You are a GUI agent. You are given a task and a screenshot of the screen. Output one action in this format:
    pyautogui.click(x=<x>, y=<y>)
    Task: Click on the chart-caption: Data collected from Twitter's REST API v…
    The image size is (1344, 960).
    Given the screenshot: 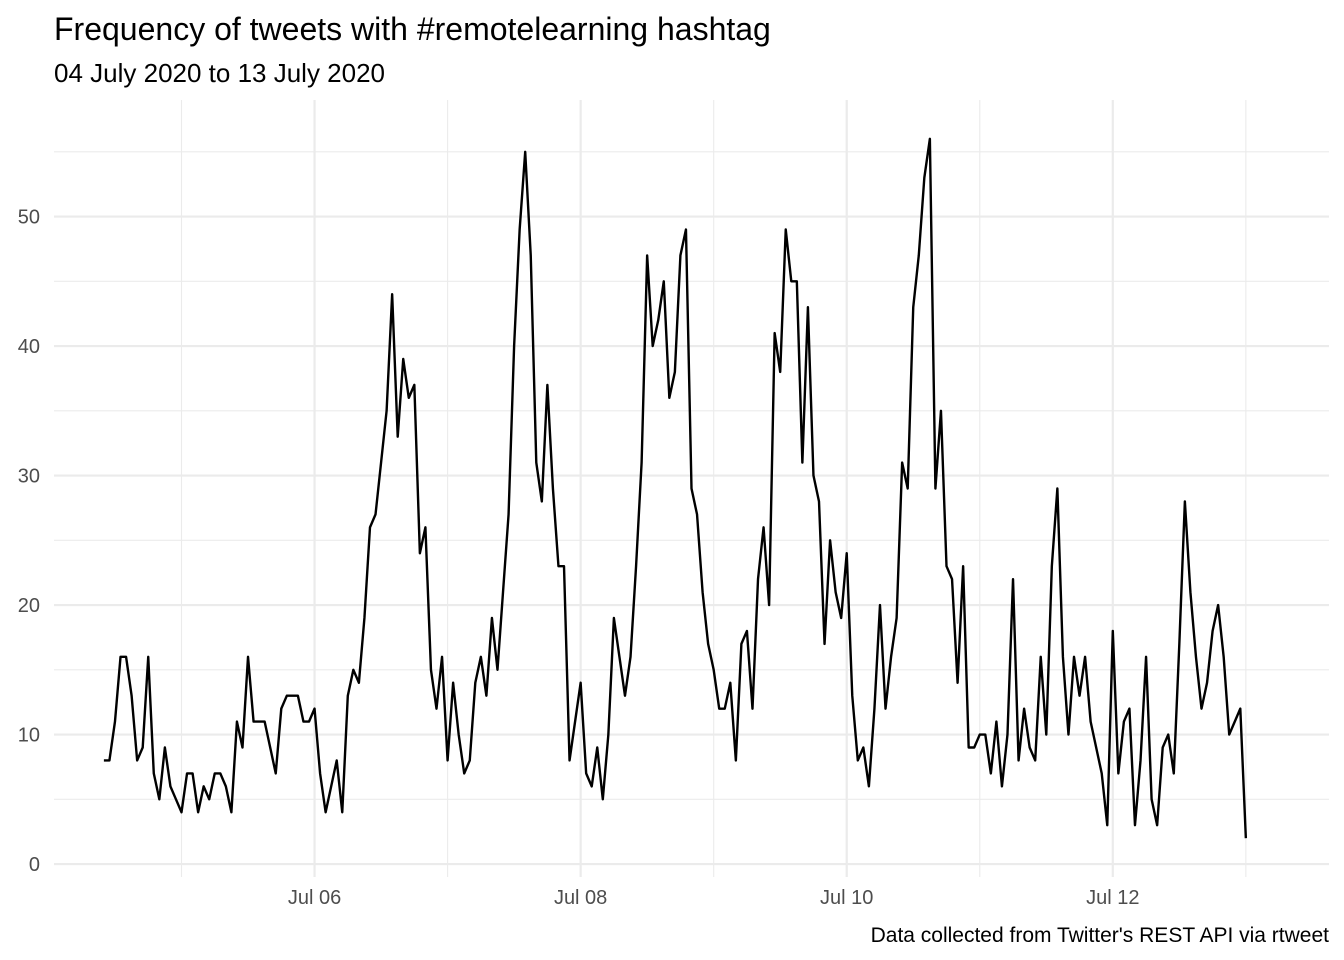 What is the action you would take?
    pyautogui.click(x=1100, y=935)
    